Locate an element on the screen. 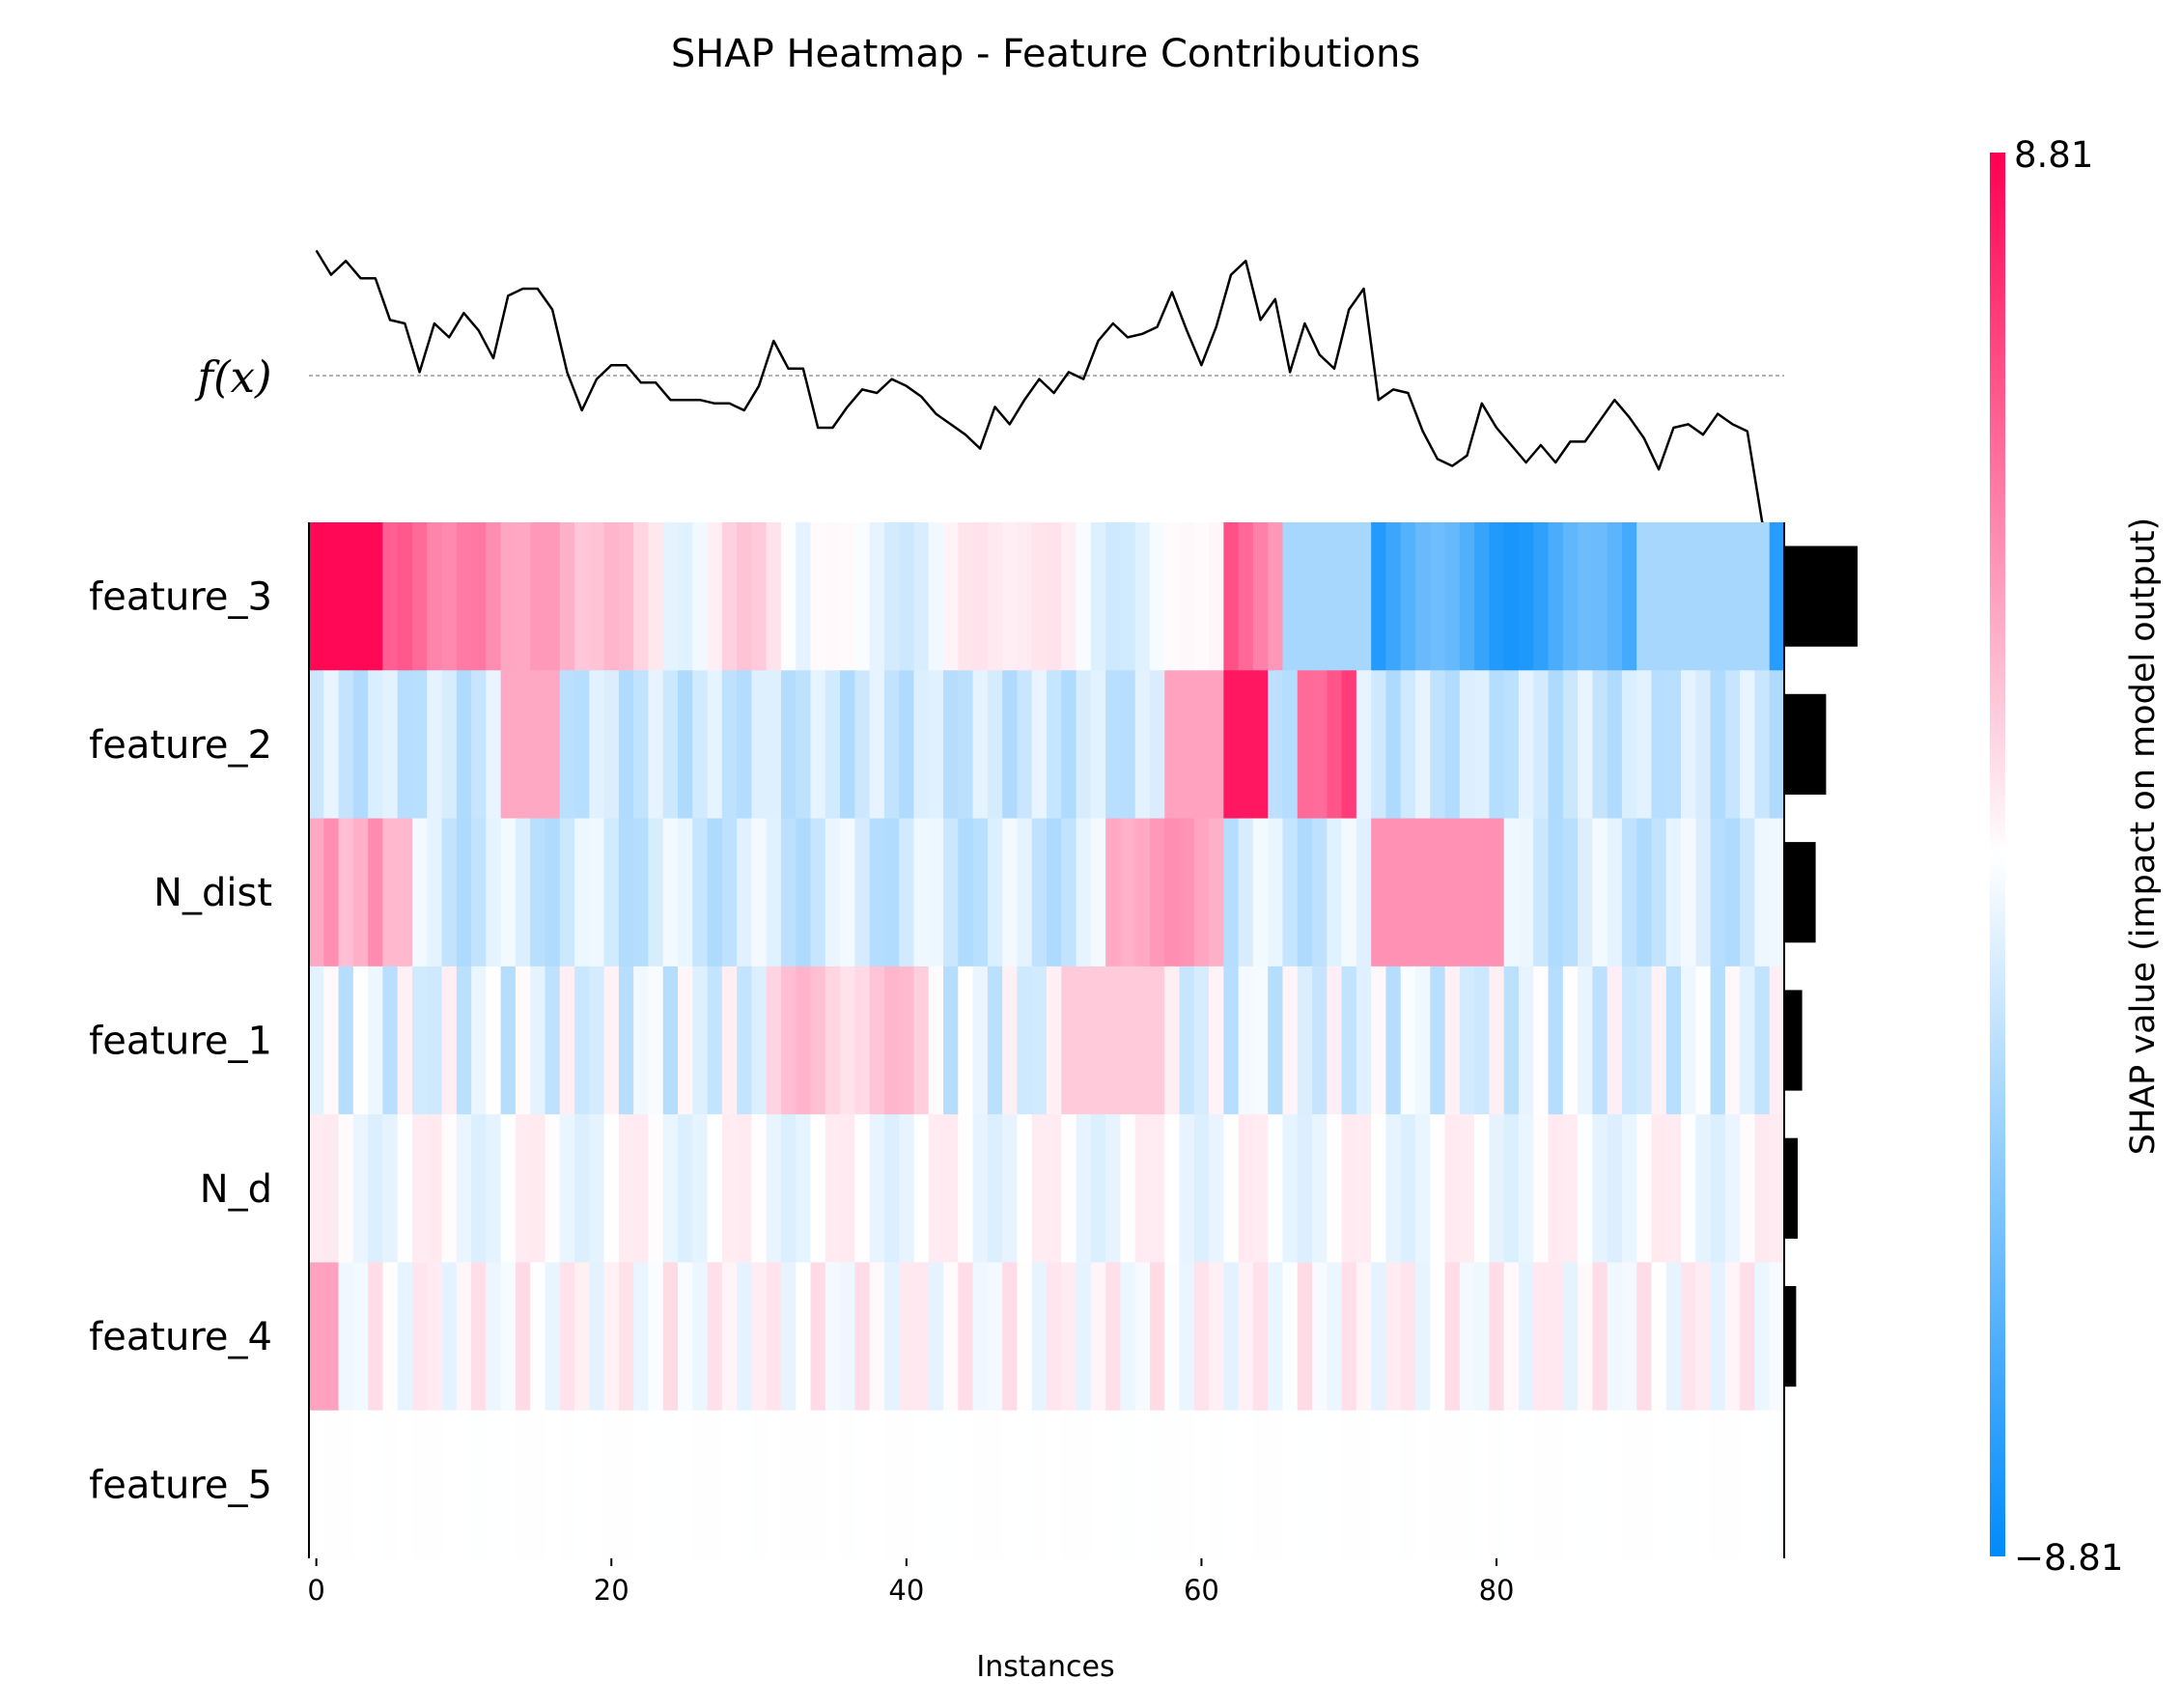 This screenshot has width=2181, height=1708. feature-label: feature_3 is located at coordinates (180, 598).